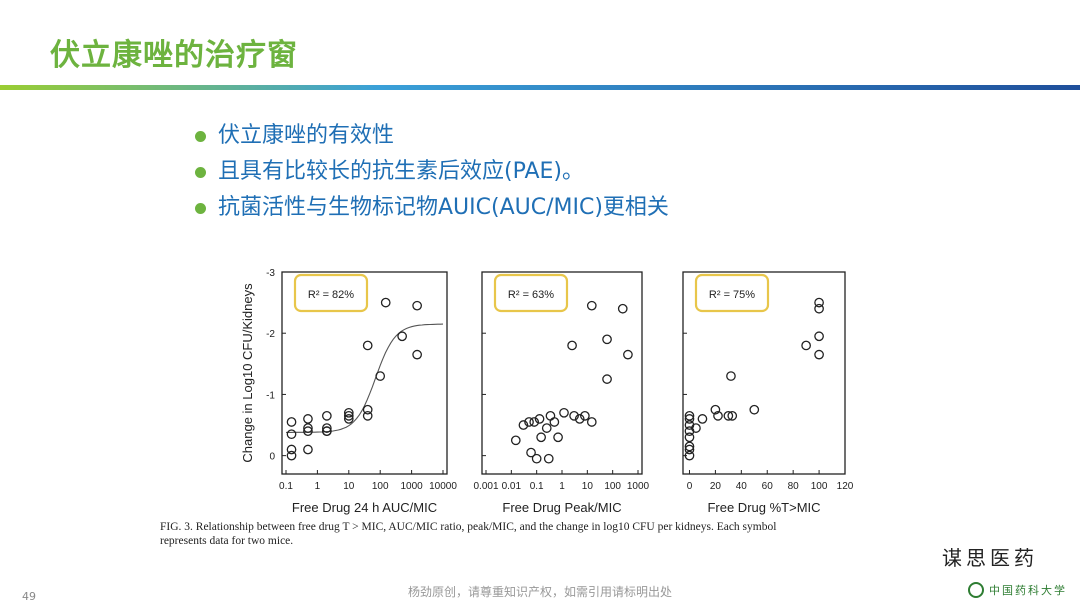  What do you see at coordinates (485, 486) in the screenshot?
I see `x-tick-label: 0.001` at bounding box center [485, 486].